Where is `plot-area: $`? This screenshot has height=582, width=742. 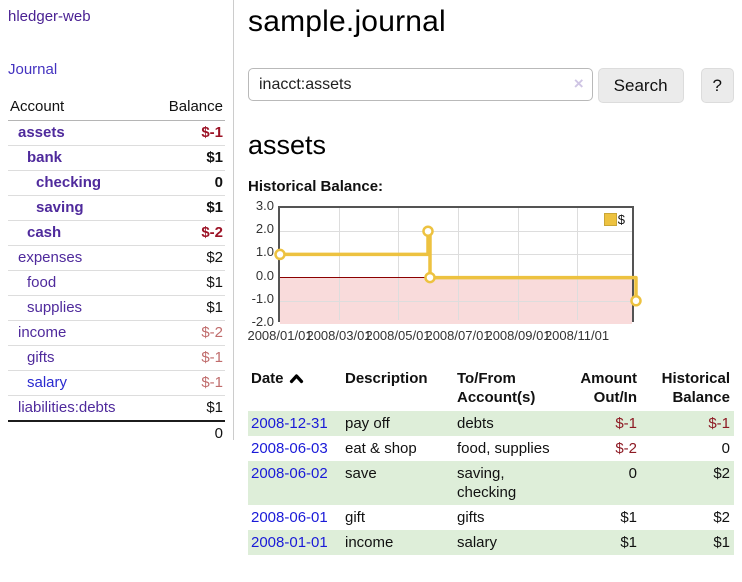
plot-area: $ is located at coordinates (458, 265).